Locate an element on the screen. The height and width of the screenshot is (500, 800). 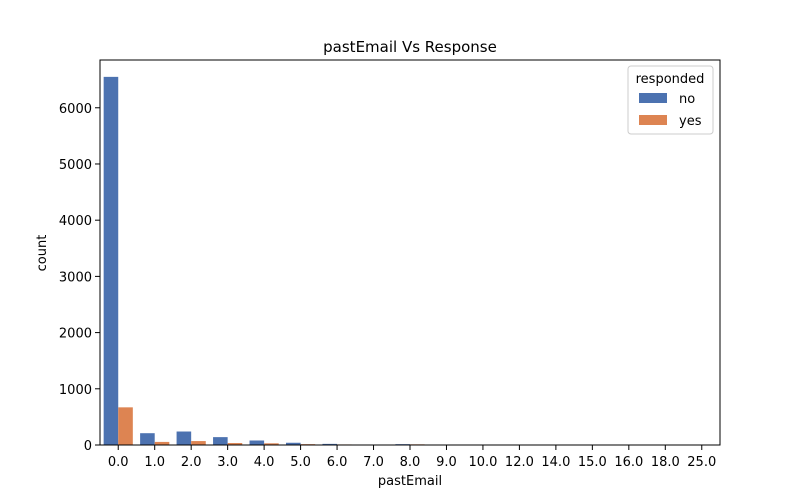
bar-no-6.0 is located at coordinates (330, 444).